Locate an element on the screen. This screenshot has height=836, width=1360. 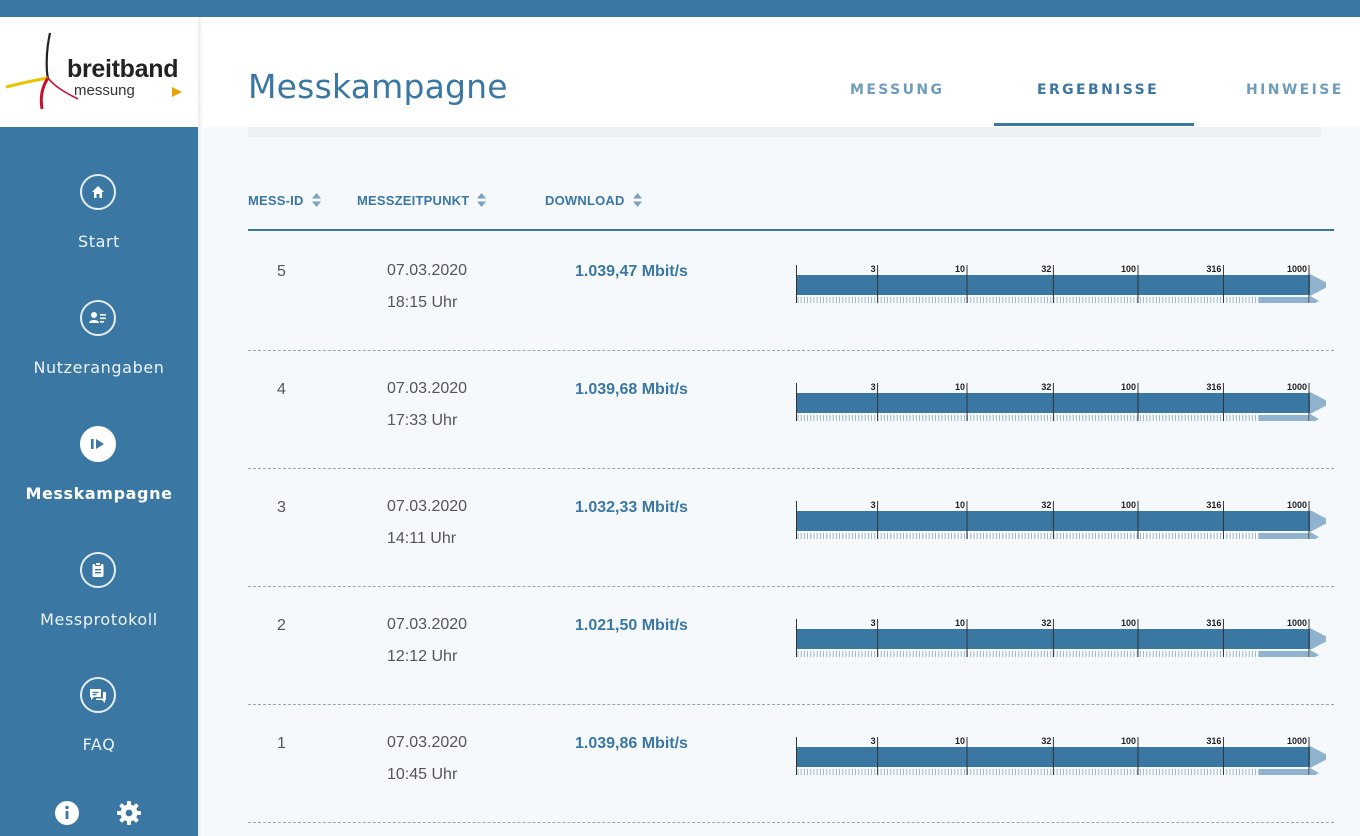
mess-id-cell: 1 is located at coordinates (281, 743).